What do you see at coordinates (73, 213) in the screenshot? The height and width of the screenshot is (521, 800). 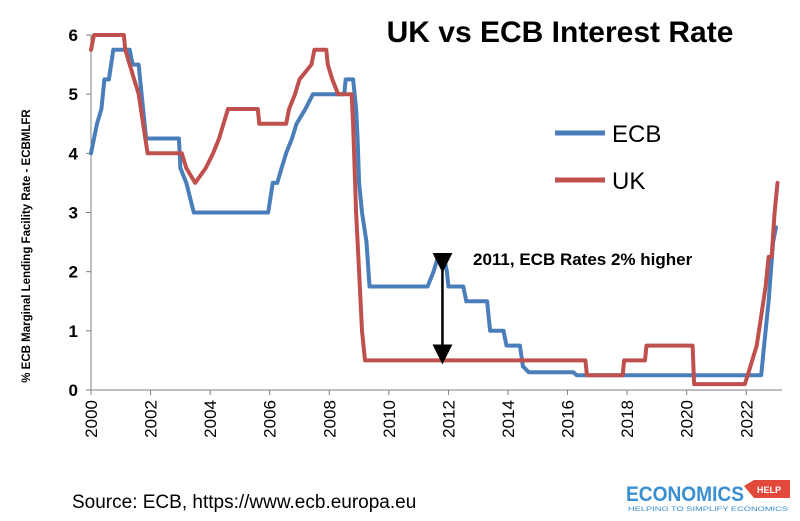 I see `y-tick-label: 3` at bounding box center [73, 213].